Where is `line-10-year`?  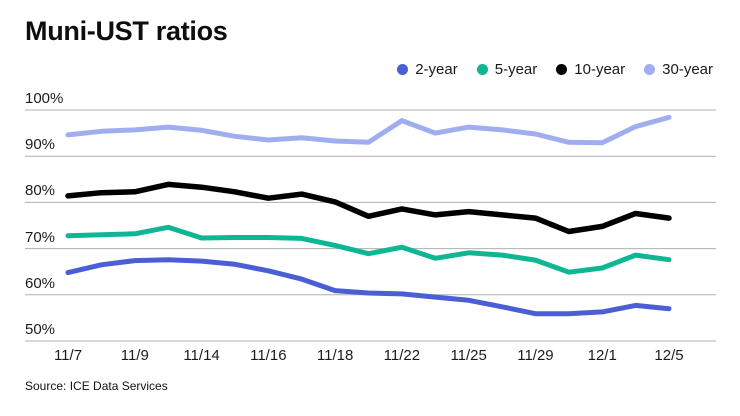 line-10-year is located at coordinates (368, 208).